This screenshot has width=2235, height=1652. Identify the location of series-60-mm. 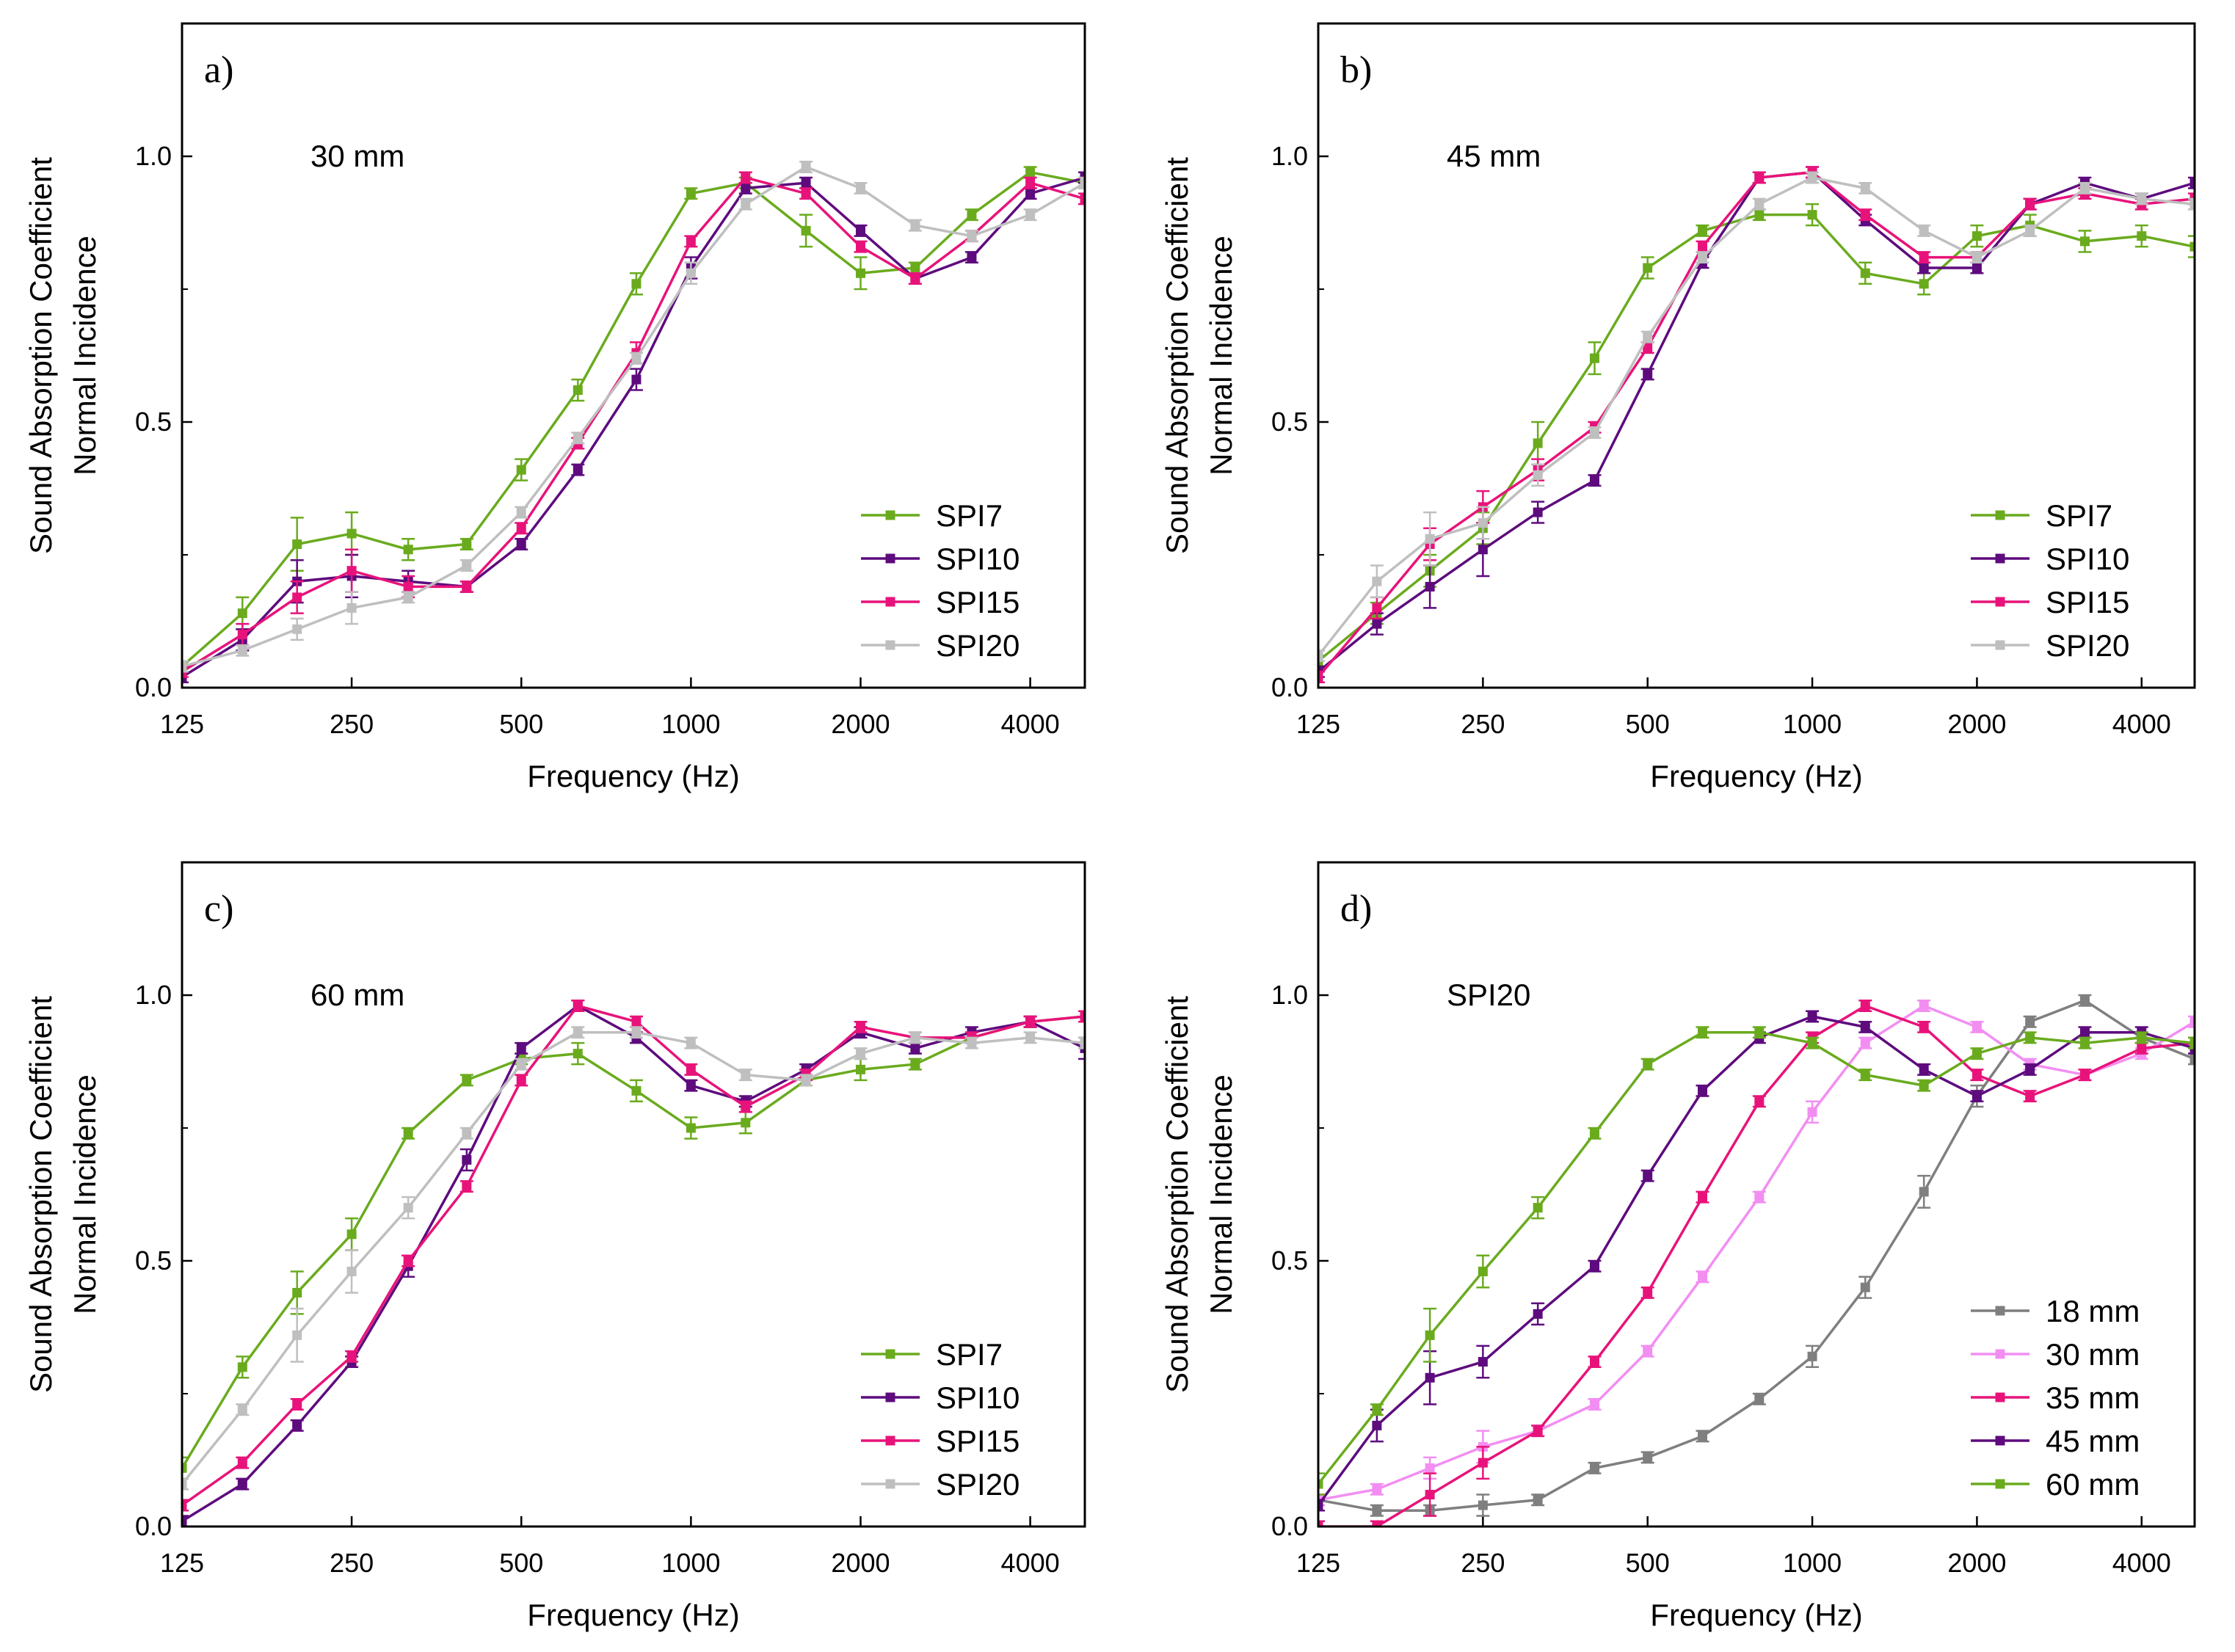
(1756, 1261).